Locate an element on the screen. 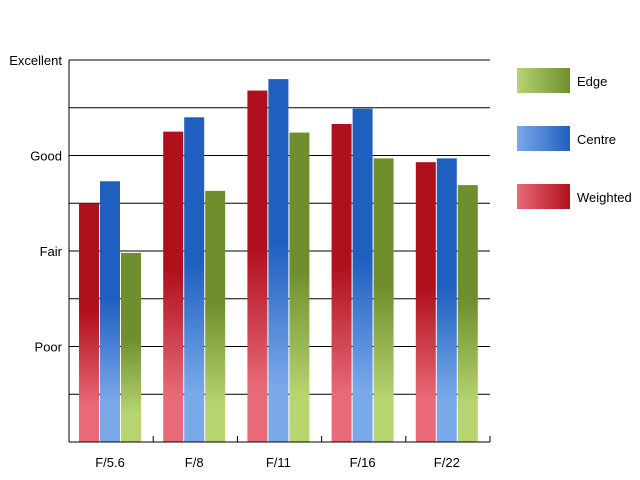 This screenshot has width=640, height=480. y-tick-label: Fair is located at coordinates (51, 251).